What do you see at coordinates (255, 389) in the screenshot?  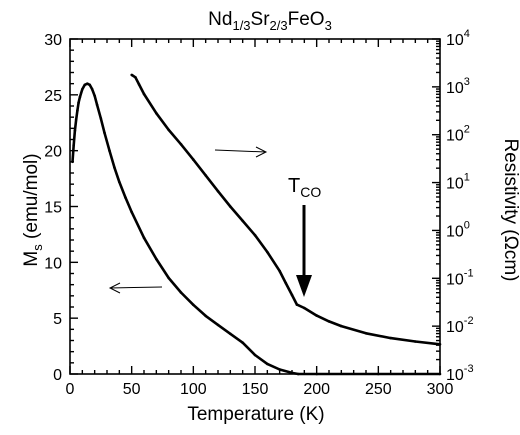 I see `x-tick-label: 150` at bounding box center [255, 389].